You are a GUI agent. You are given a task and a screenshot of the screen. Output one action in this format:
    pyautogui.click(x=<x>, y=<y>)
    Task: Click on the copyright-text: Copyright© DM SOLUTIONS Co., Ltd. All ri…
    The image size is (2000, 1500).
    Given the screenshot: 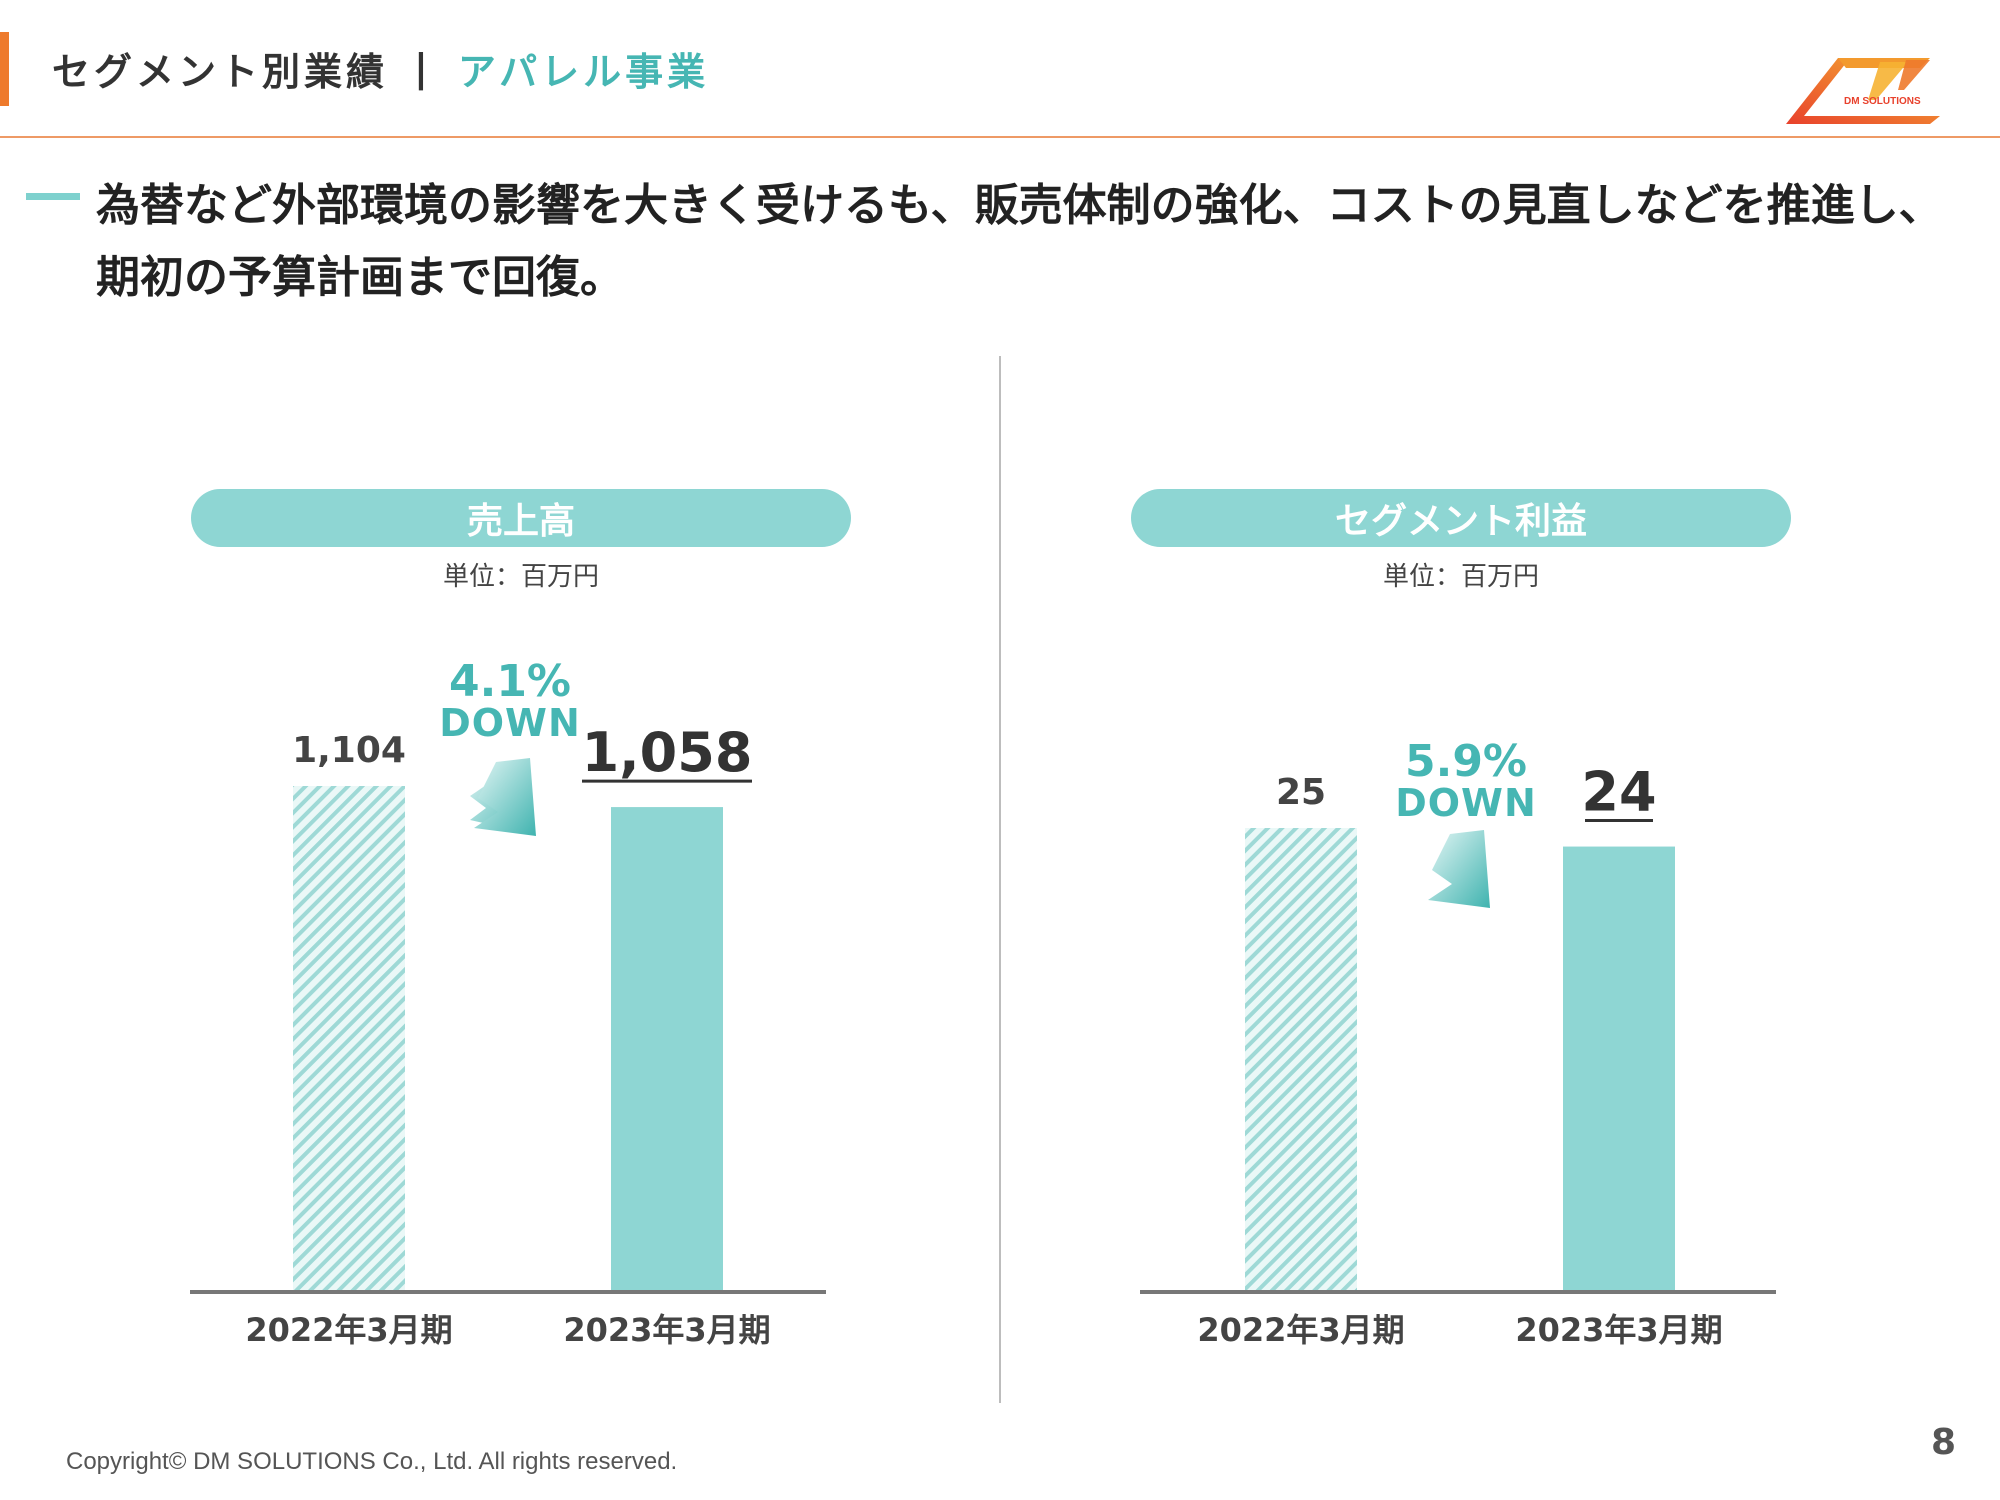 What is the action you would take?
    pyautogui.click(x=372, y=1461)
    